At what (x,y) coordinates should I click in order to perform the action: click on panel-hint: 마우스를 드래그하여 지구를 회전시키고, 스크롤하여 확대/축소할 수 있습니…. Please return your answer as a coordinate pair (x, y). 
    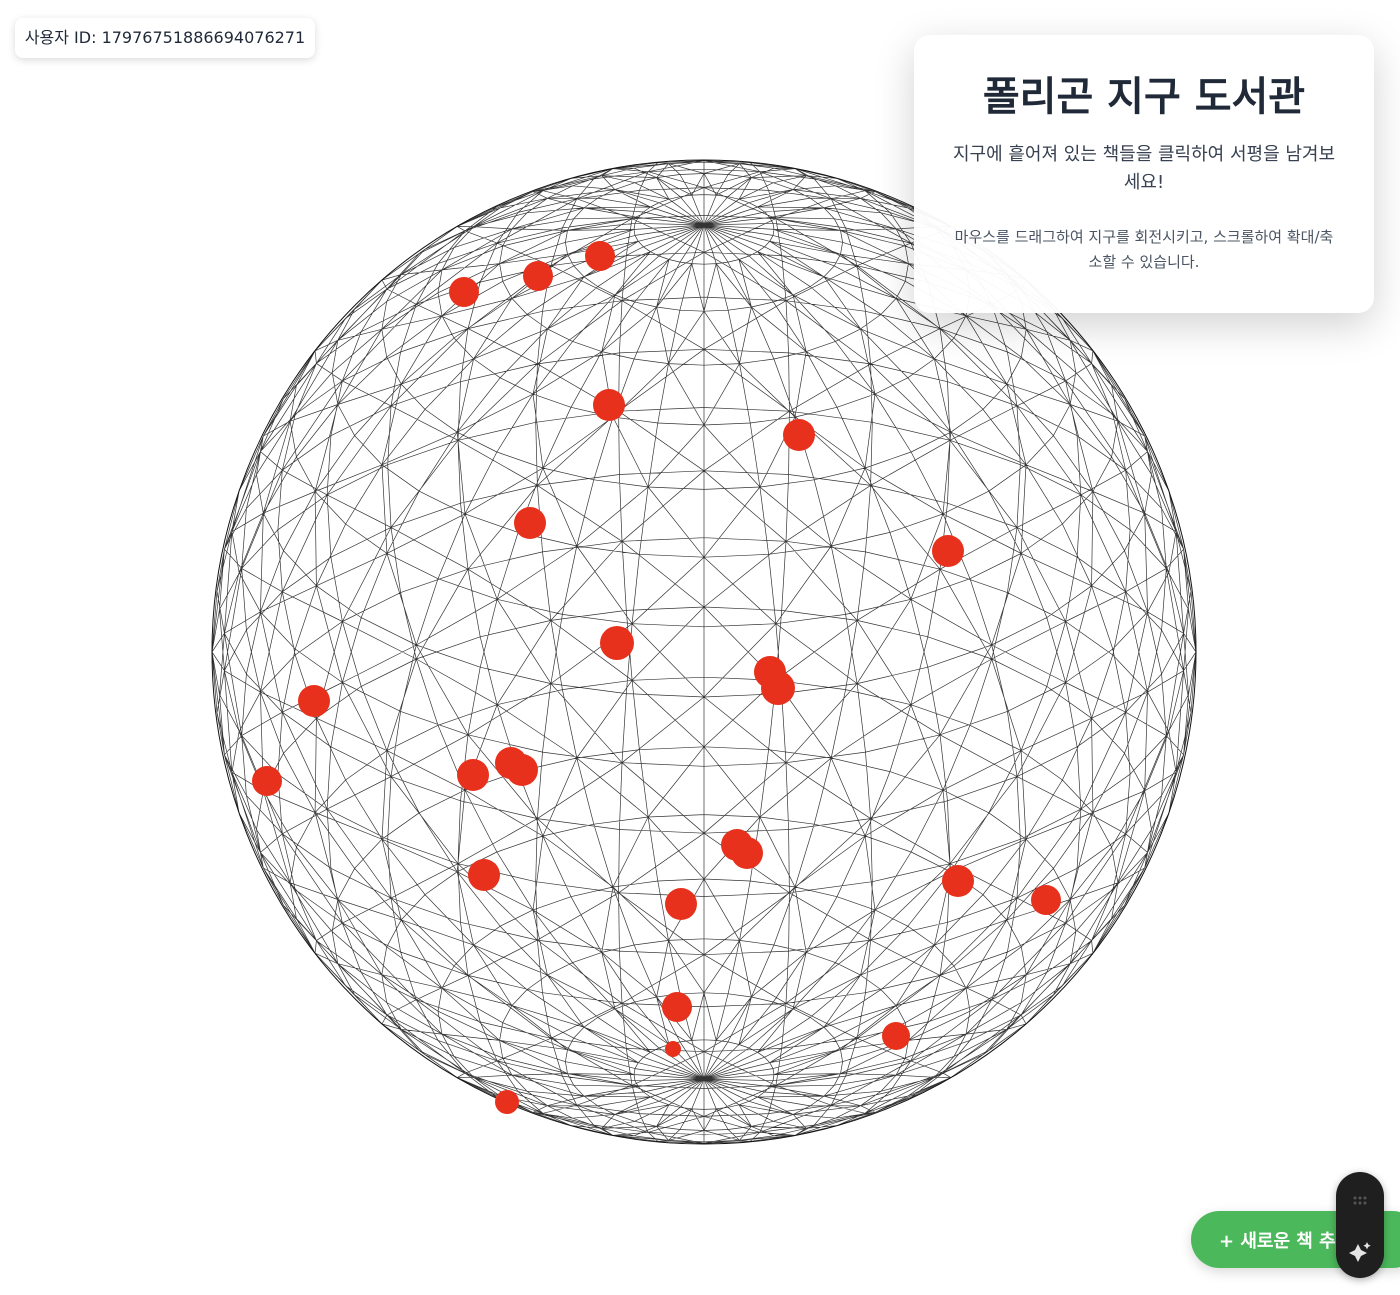
    Looking at the image, I should click on (1144, 249).